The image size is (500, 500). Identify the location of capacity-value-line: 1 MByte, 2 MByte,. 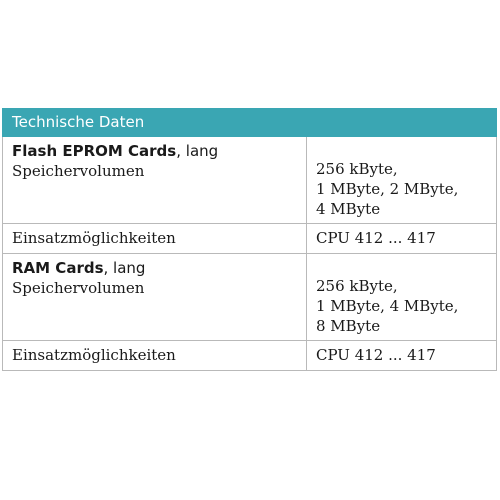
(387, 189).